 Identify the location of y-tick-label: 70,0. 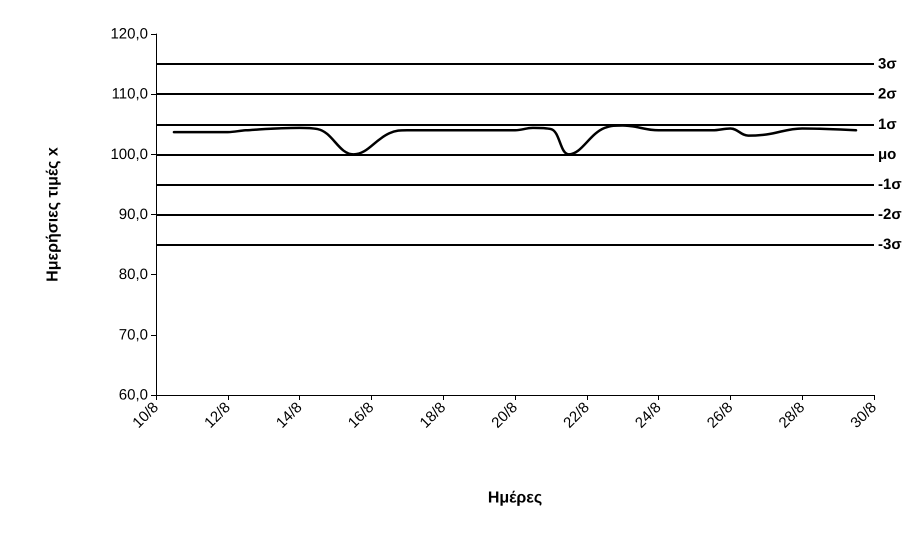
(133, 335).